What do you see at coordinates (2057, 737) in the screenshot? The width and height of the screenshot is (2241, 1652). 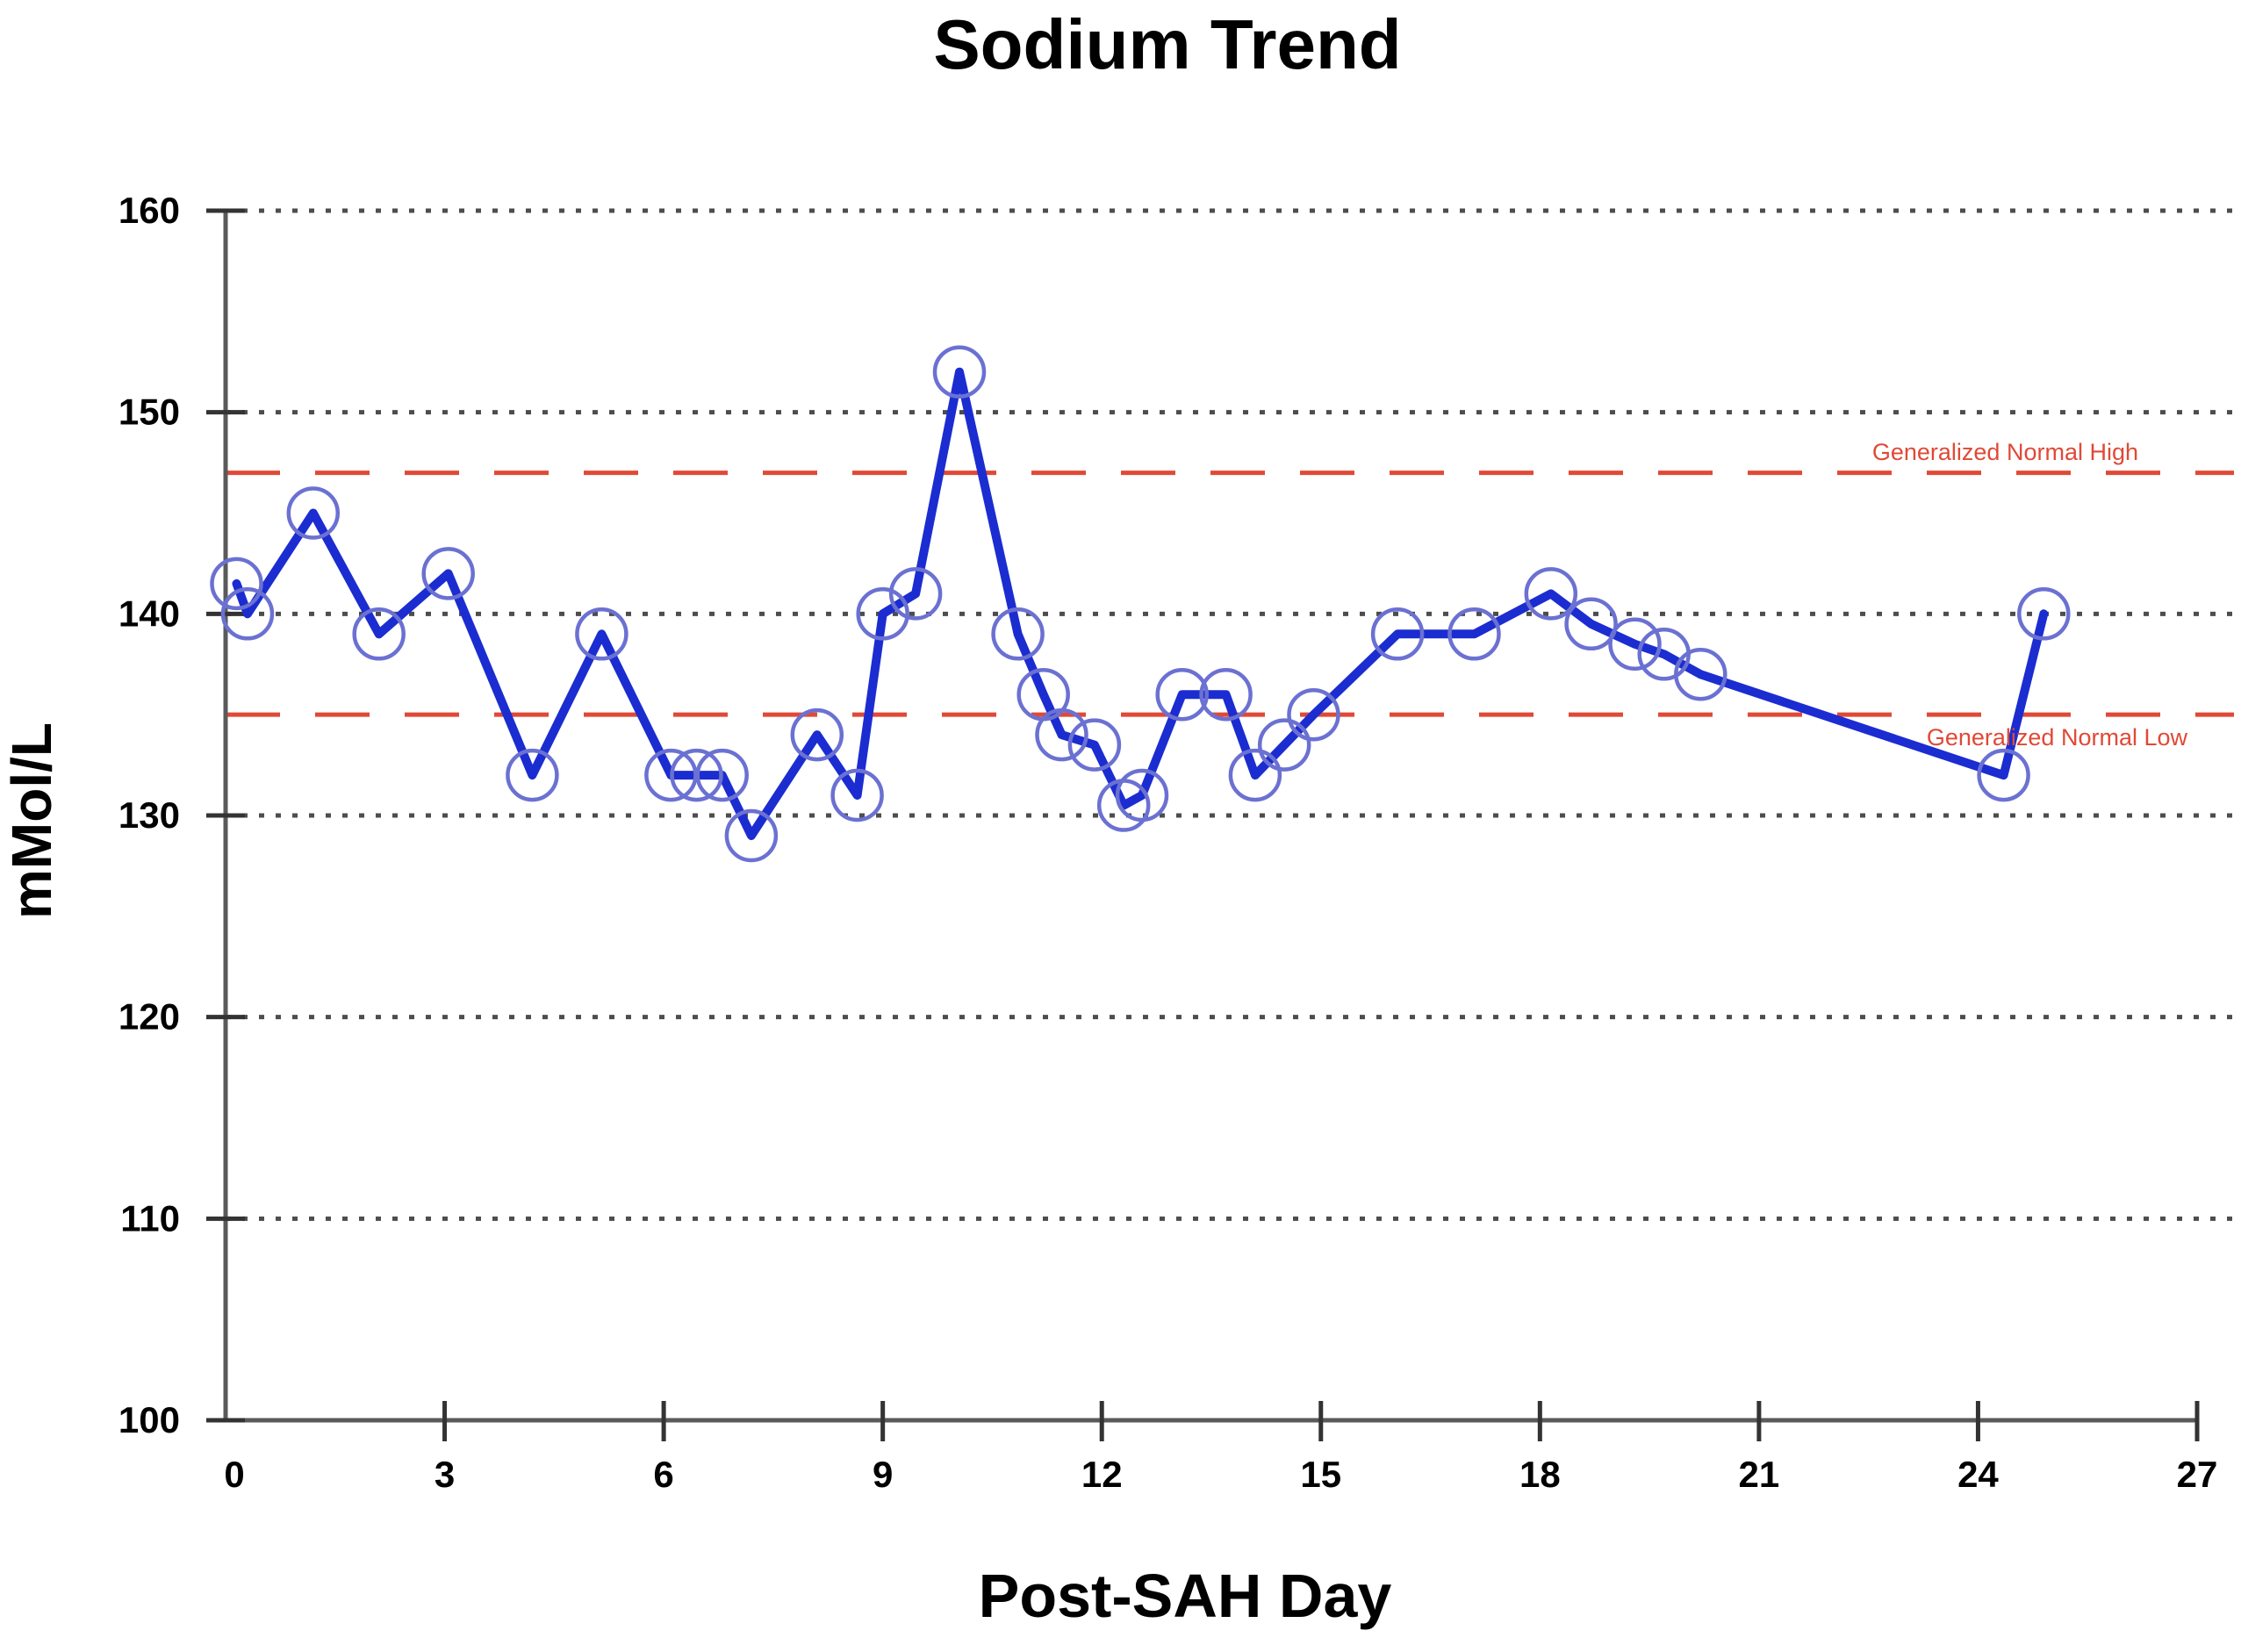 I see `reference-label-low: Generalized Normal Low` at bounding box center [2057, 737].